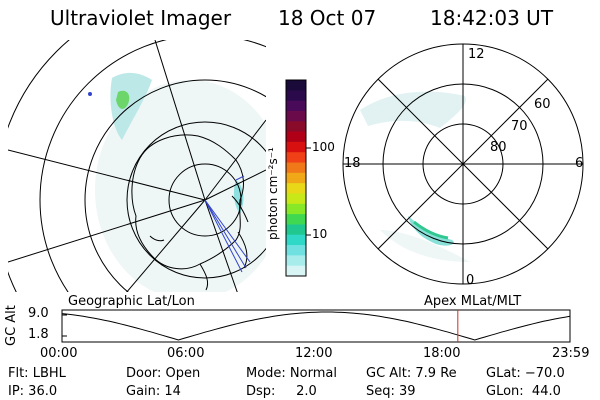  I want to click on left-map-caption: Geographic Lat/Lon, so click(131, 301).